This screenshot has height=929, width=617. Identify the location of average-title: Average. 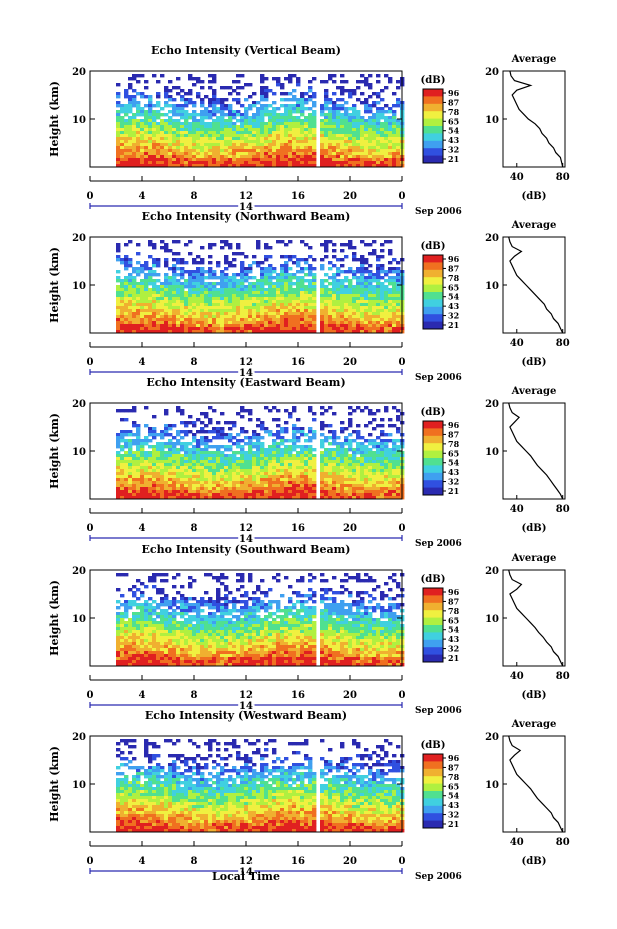
(534, 391).